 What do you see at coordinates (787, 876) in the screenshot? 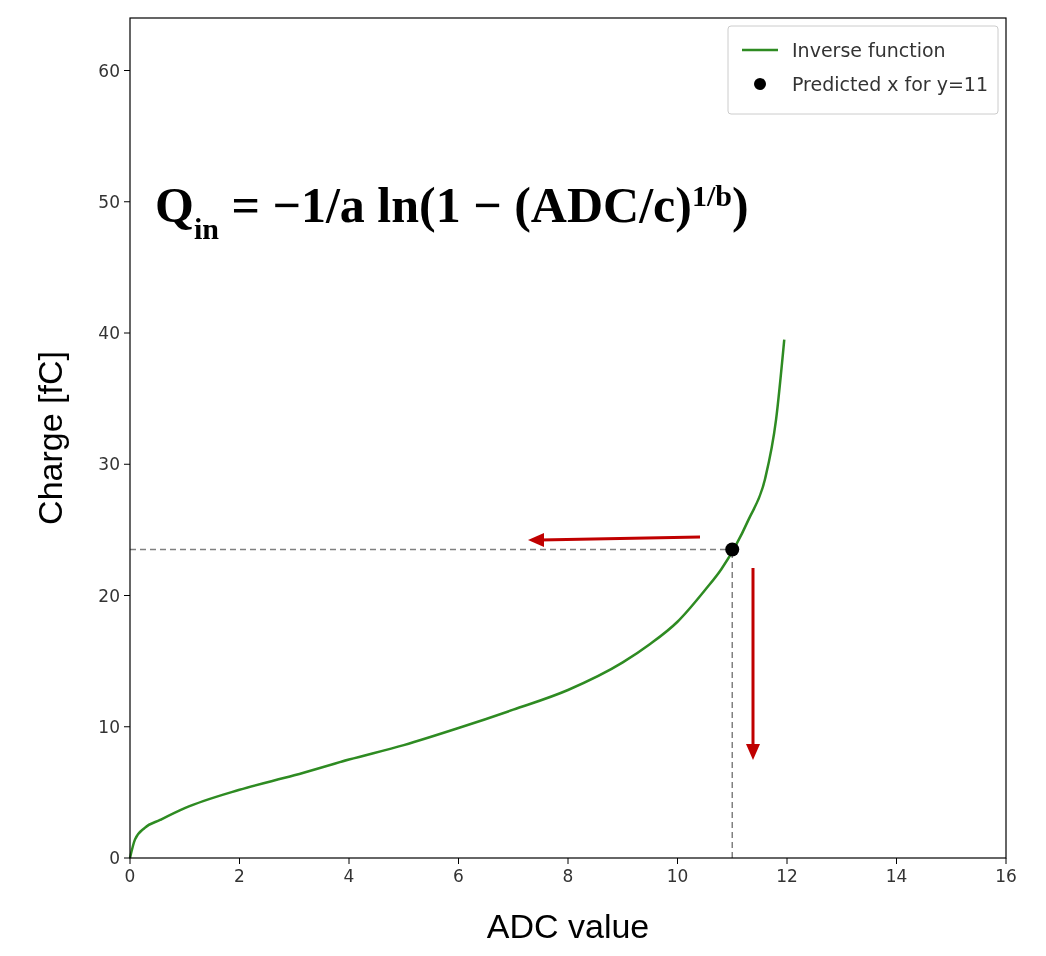
I see `x-tick-label: 12` at bounding box center [787, 876].